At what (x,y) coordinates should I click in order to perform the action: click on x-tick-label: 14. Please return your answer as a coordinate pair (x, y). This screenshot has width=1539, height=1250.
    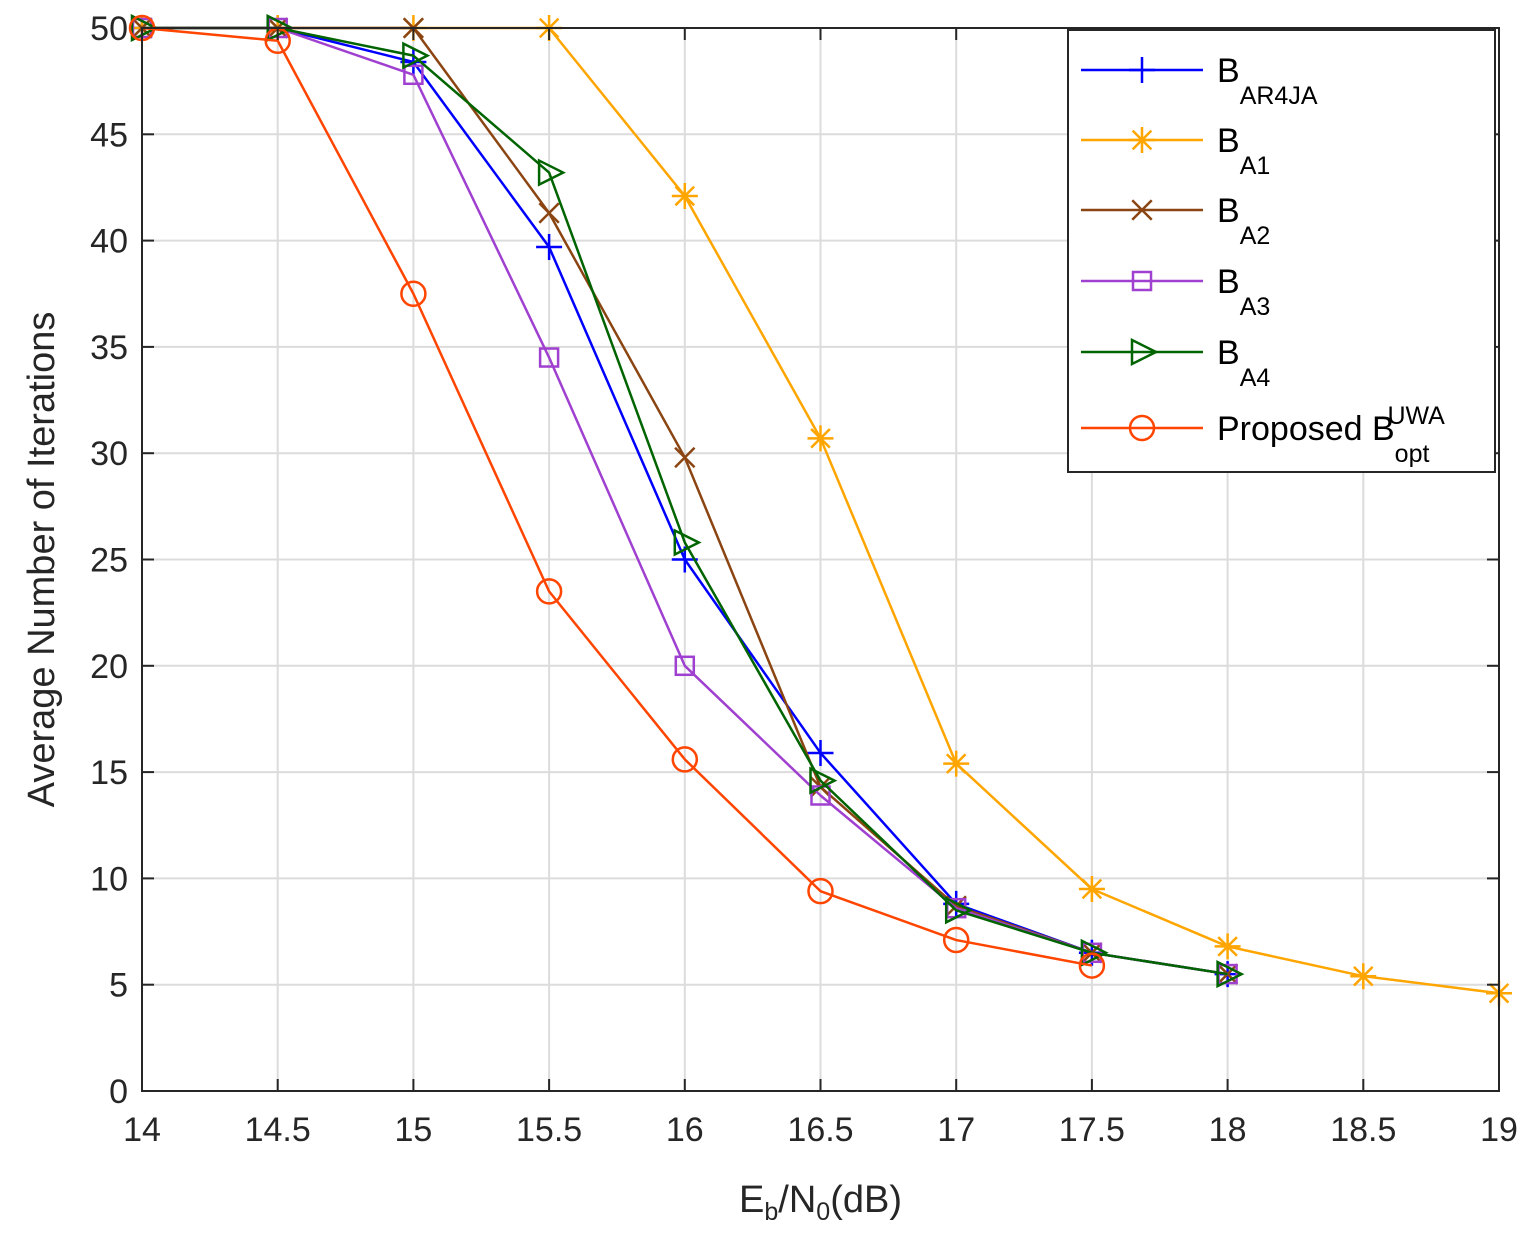
    Looking at the image, I should click on (142, 1130).